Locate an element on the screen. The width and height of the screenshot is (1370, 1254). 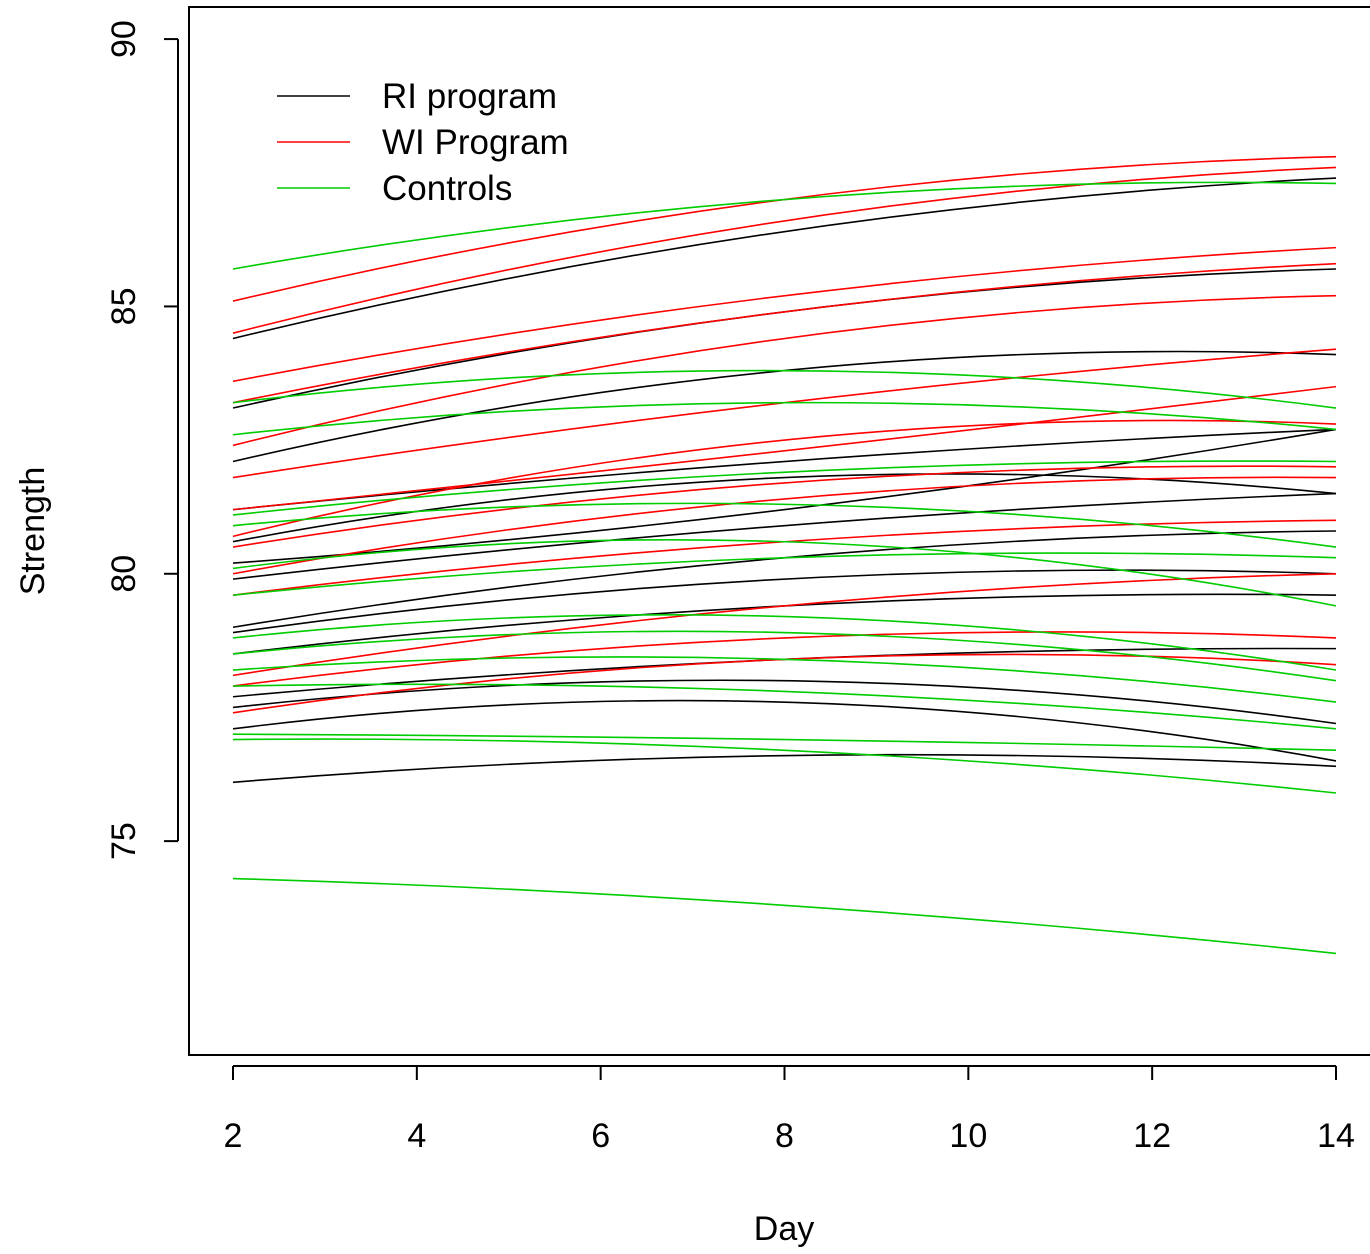
x-tick-label: 14 is located at coordinates (1336, 1136).